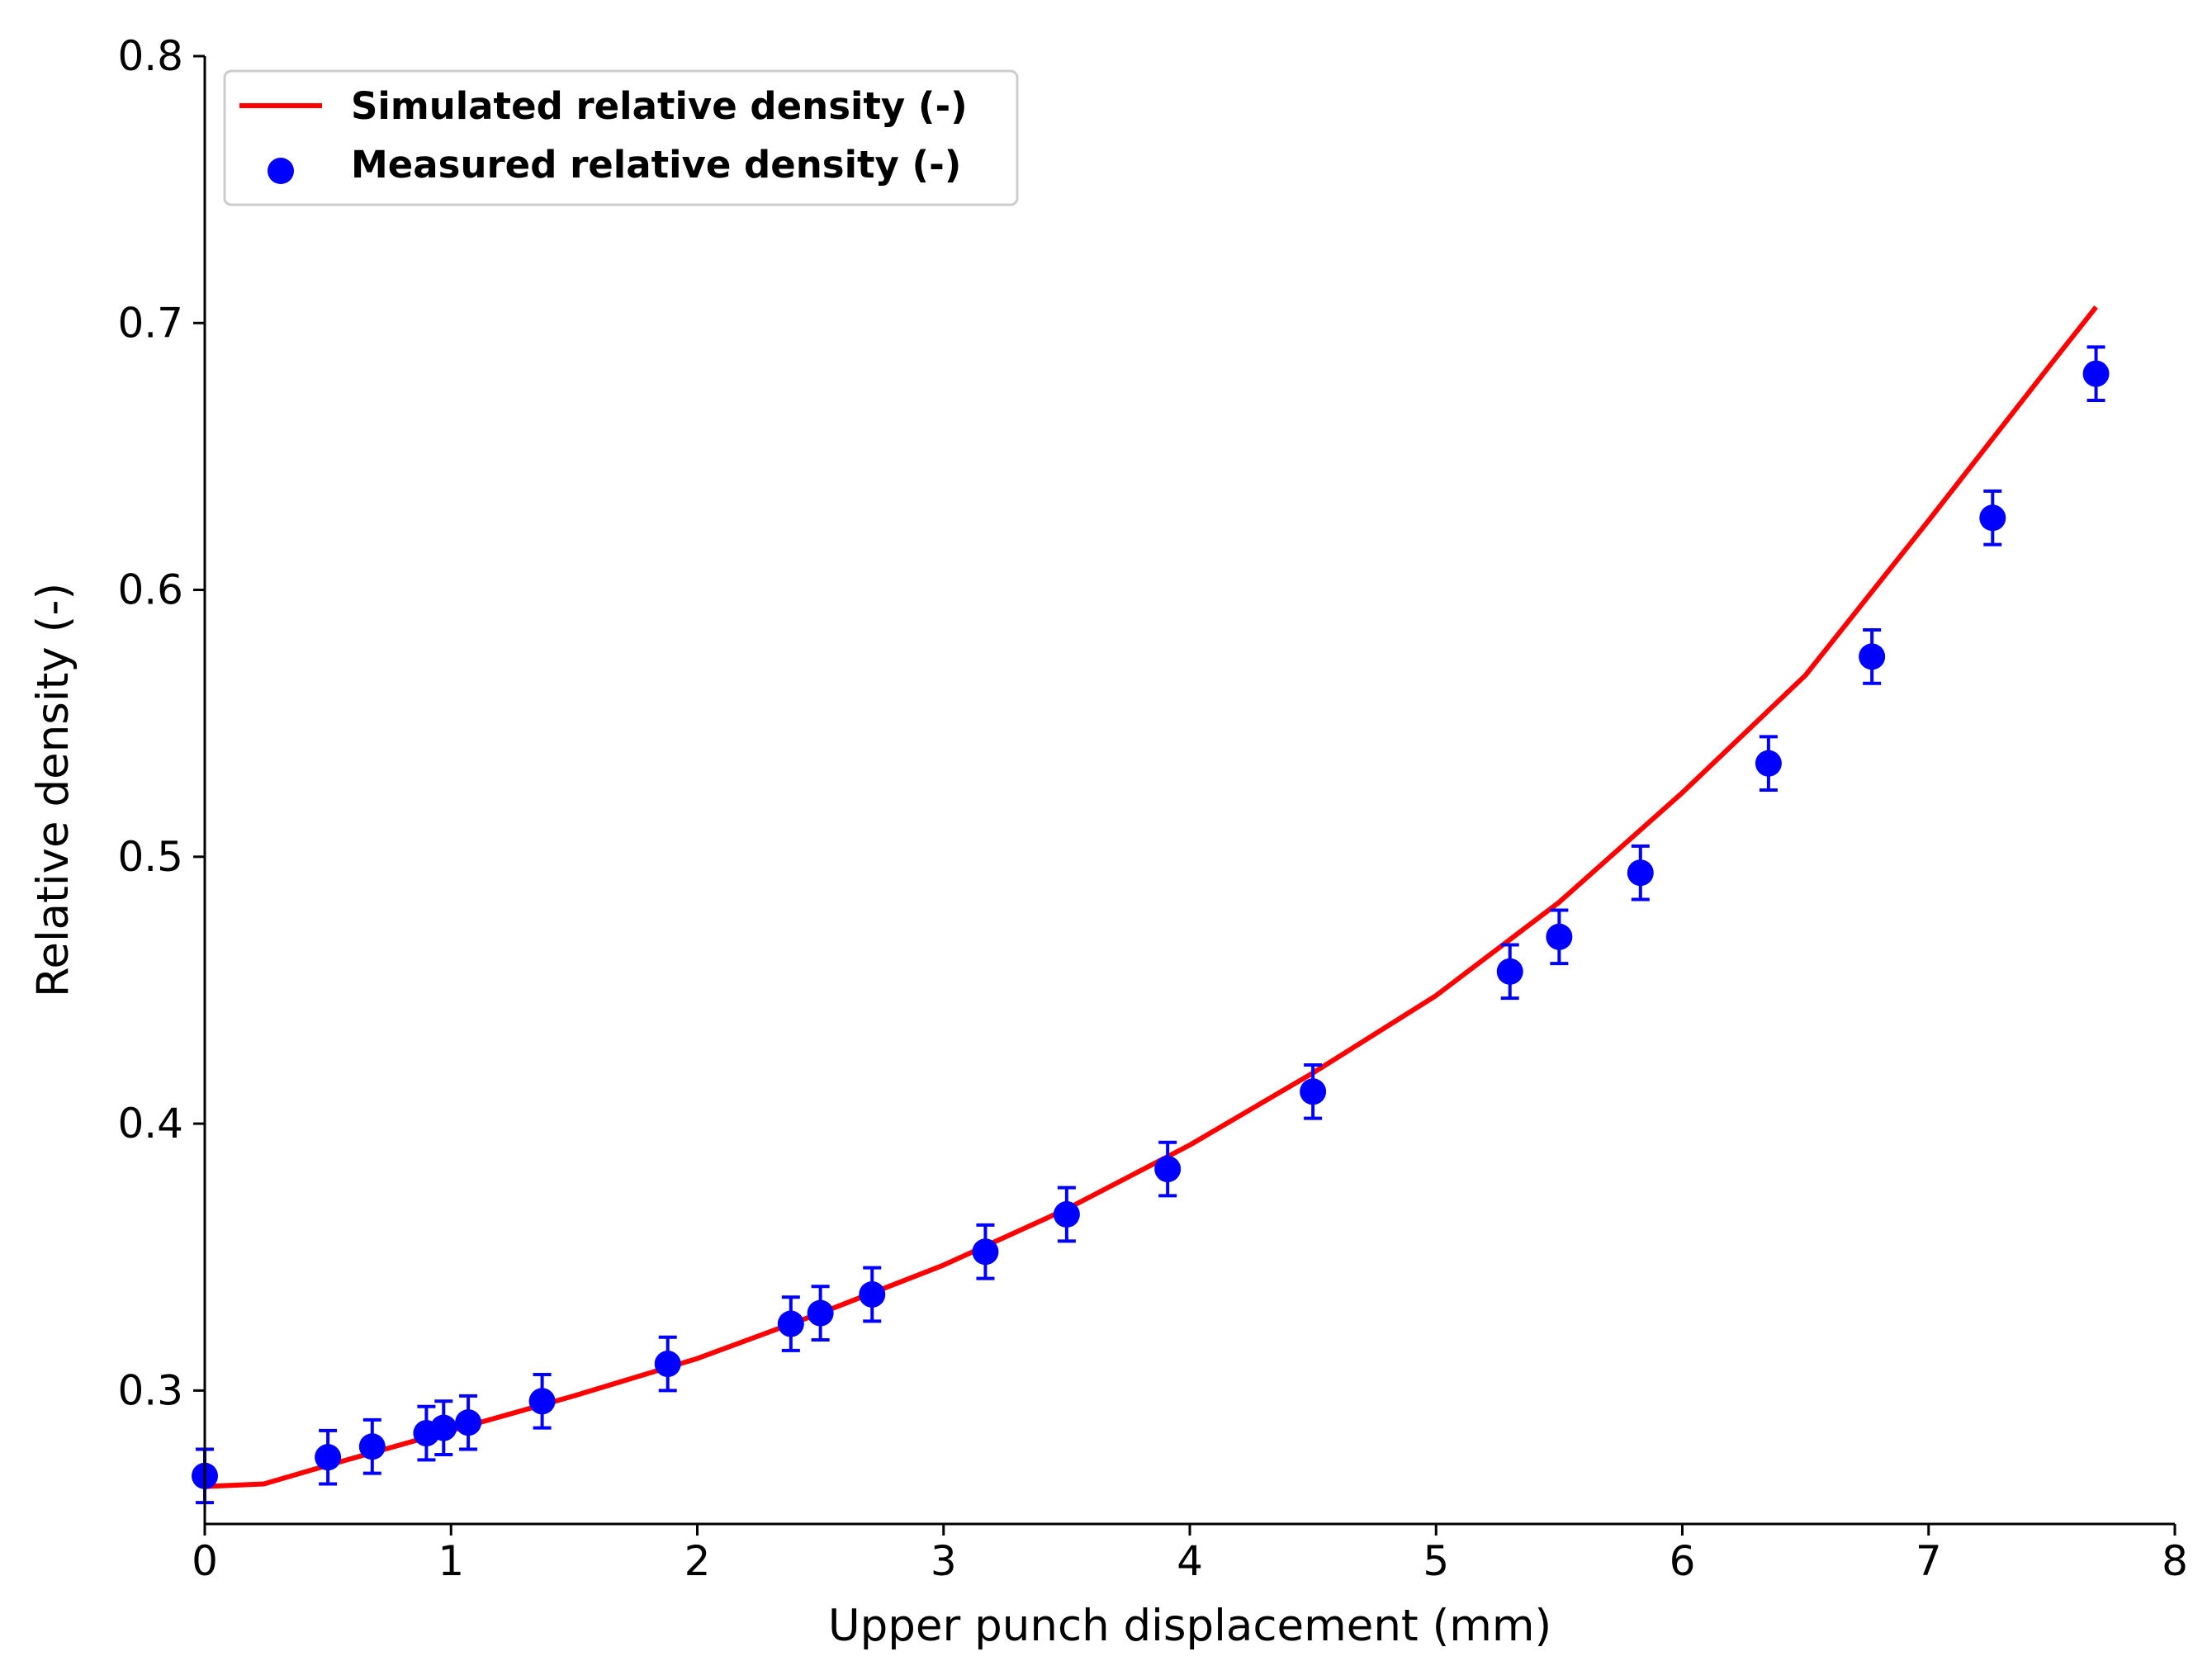  I want to click on x-tick-label: 6, so click(1683, 1561).